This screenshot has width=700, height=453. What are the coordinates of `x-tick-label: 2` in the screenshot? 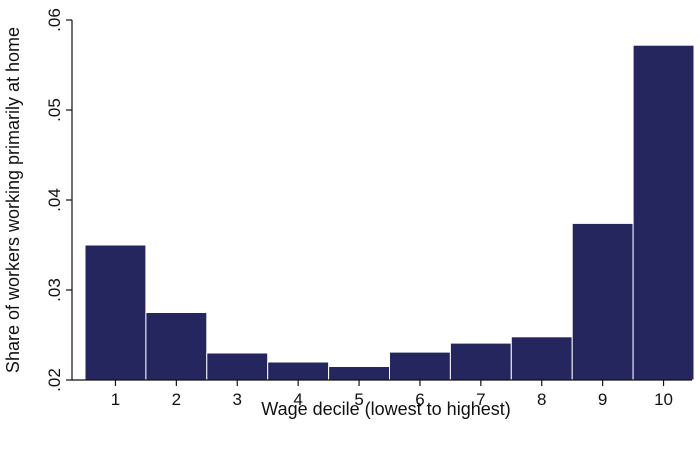 It's located at (176, 399).